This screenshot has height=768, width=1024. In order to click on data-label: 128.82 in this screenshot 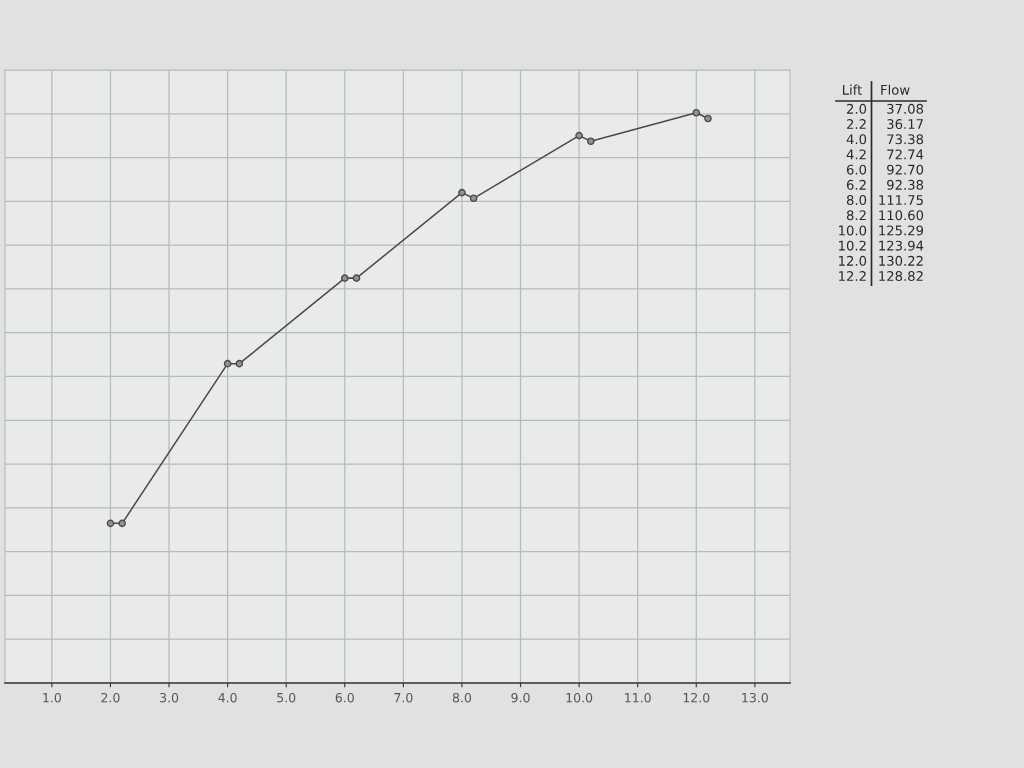, I will do `click(901, 276)`.